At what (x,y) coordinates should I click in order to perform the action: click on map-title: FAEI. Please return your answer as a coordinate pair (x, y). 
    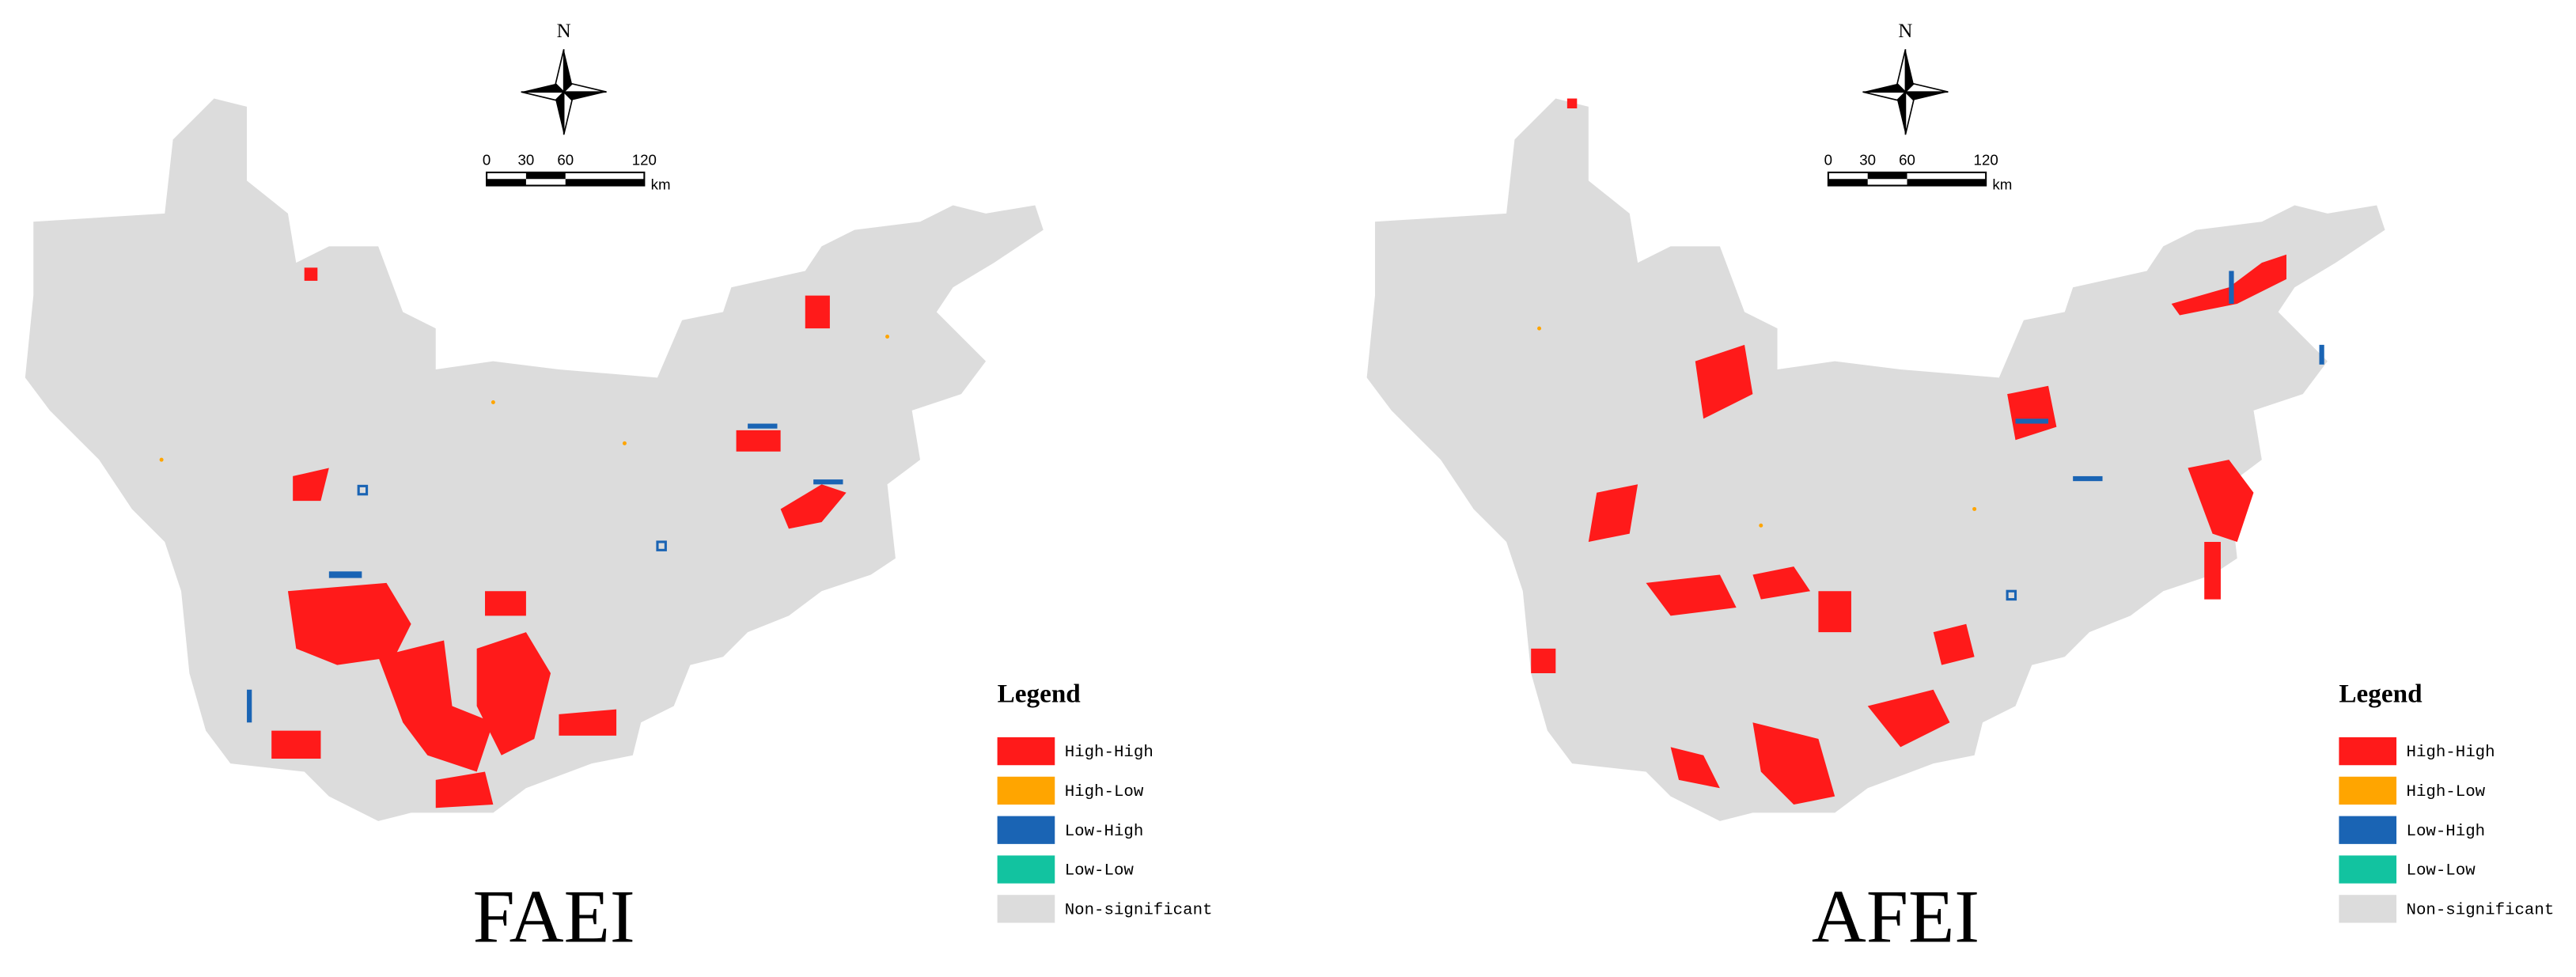
    Looking at the image, I should click on (554, 916).